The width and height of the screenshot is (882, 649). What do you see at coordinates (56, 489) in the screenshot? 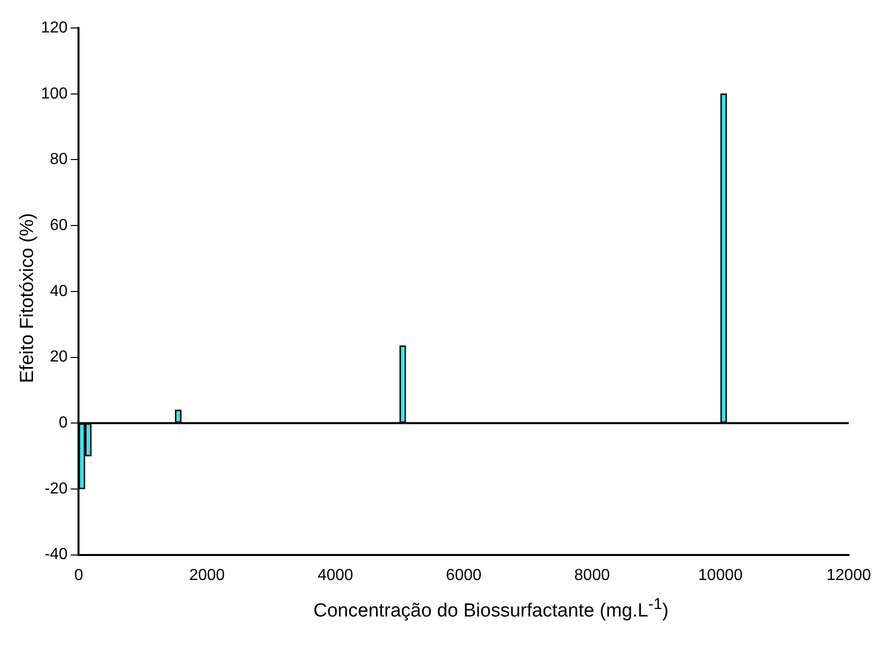
I see `y-tick-label: -20` at bounding box center [56, 489].